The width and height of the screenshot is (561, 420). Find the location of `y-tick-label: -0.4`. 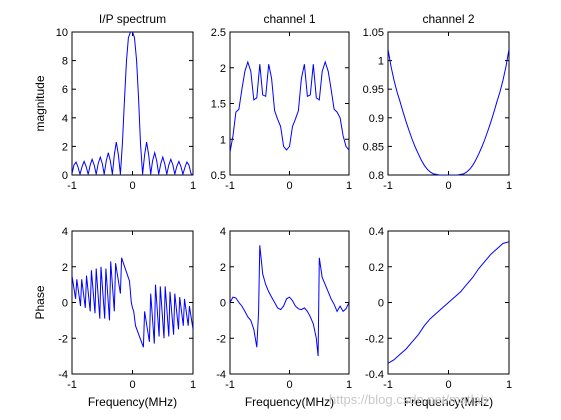

y-tick-label: -0.4 is located at coordinates (374, 375).